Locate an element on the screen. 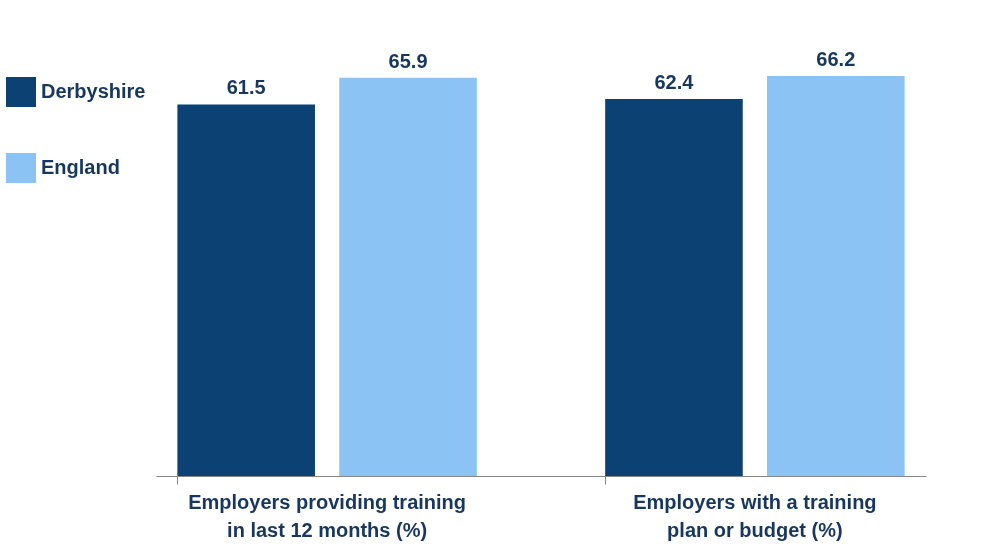 This screenshot has width=1002, height=550. data-label: 62.4 is located at coordinates (674, 81).